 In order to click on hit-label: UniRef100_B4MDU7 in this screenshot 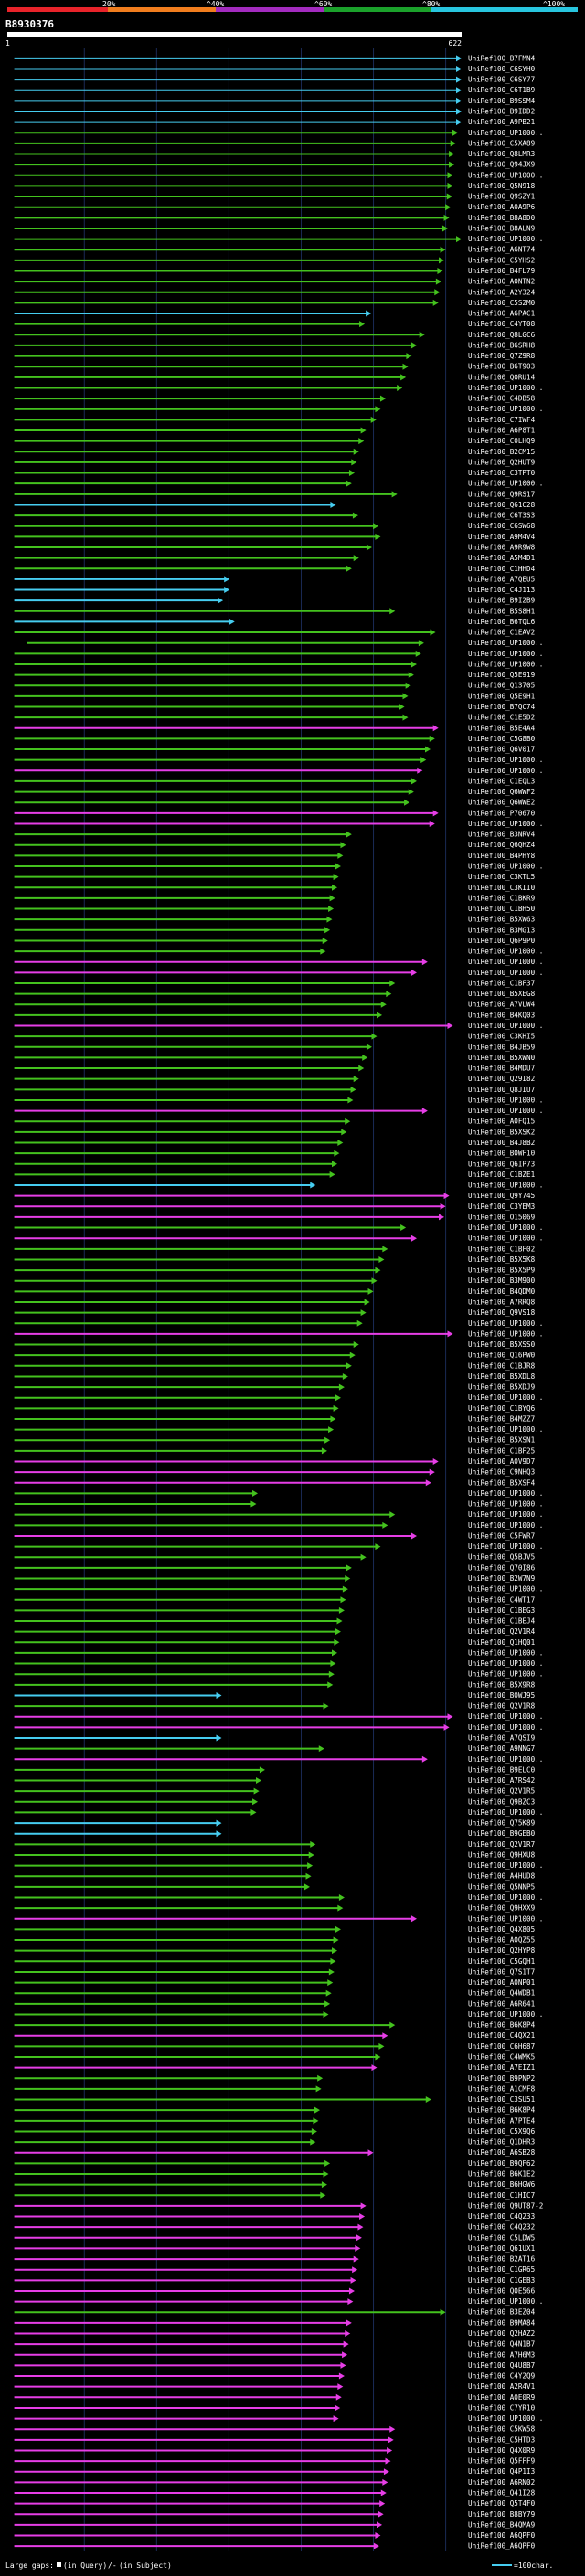, I will do `click(502, 1069)`.